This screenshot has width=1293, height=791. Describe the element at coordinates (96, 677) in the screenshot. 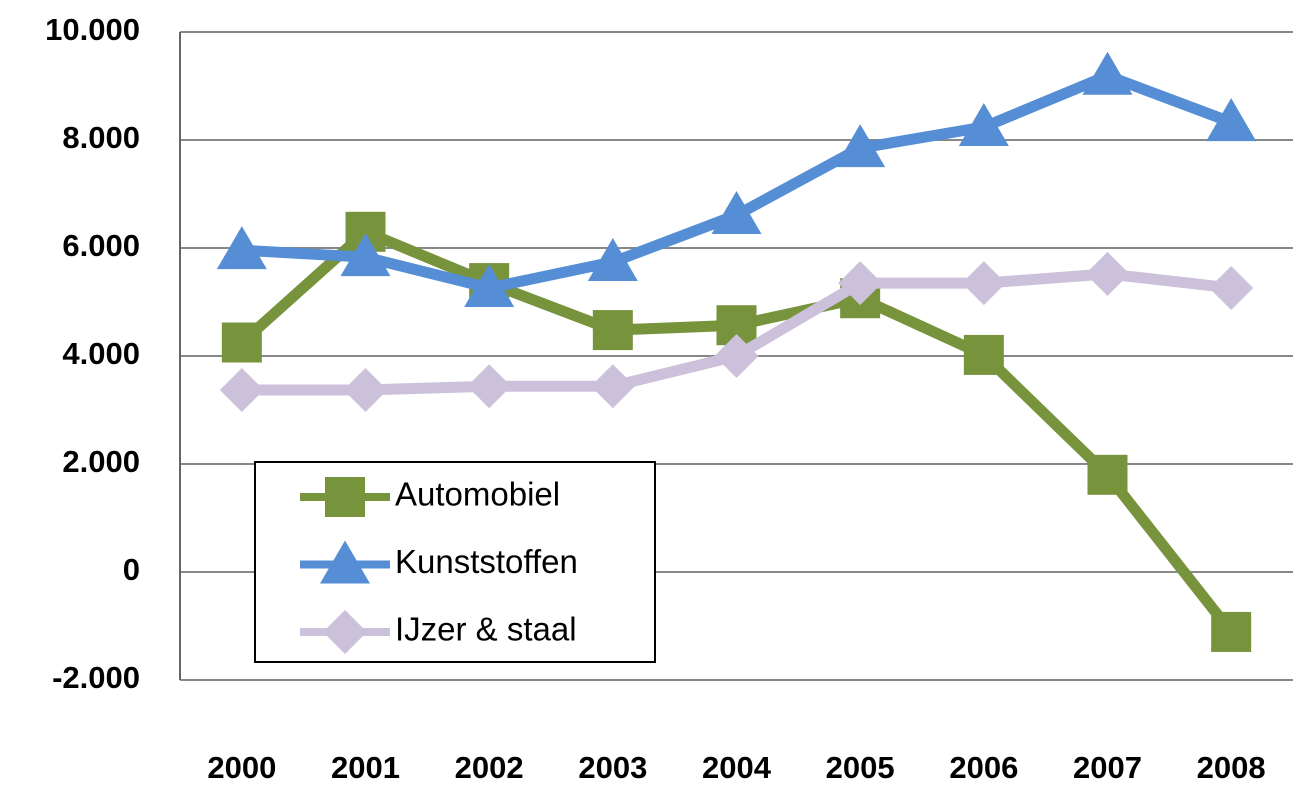

I see `y-tick-label: -2.000` at that location.